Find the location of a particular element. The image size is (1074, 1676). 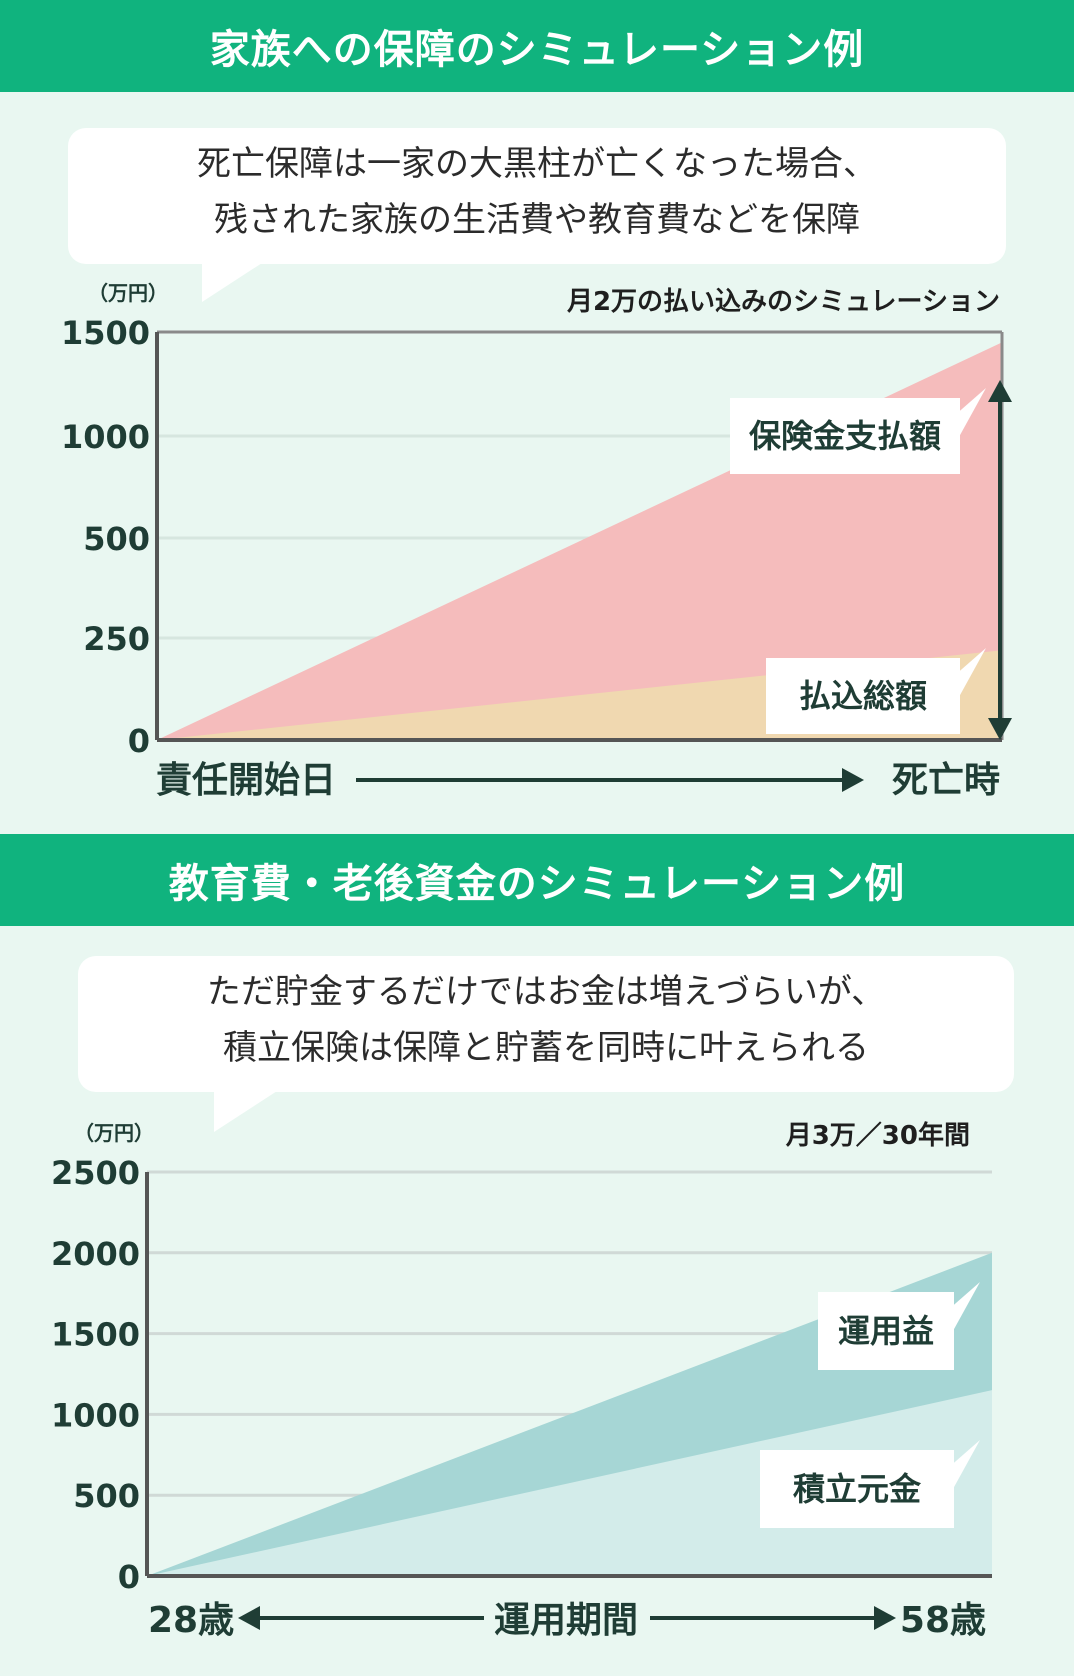

chart2-tag-principal-tail is located at coordinates (964, 1469).